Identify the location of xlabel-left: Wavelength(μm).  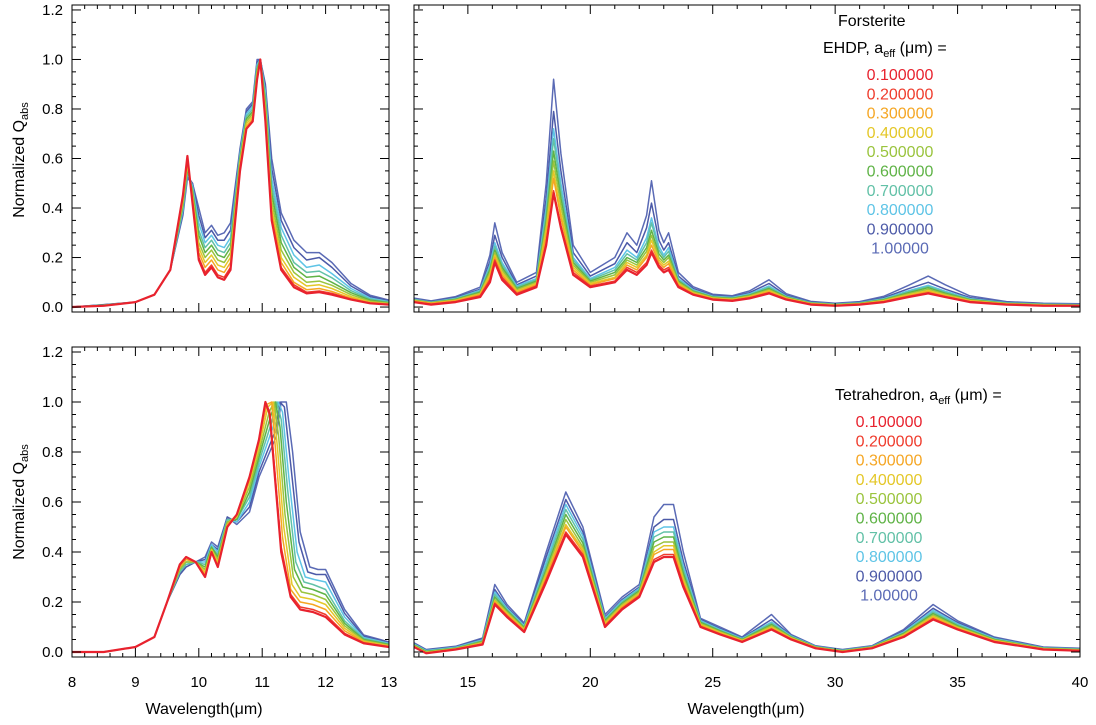
(203, 709).